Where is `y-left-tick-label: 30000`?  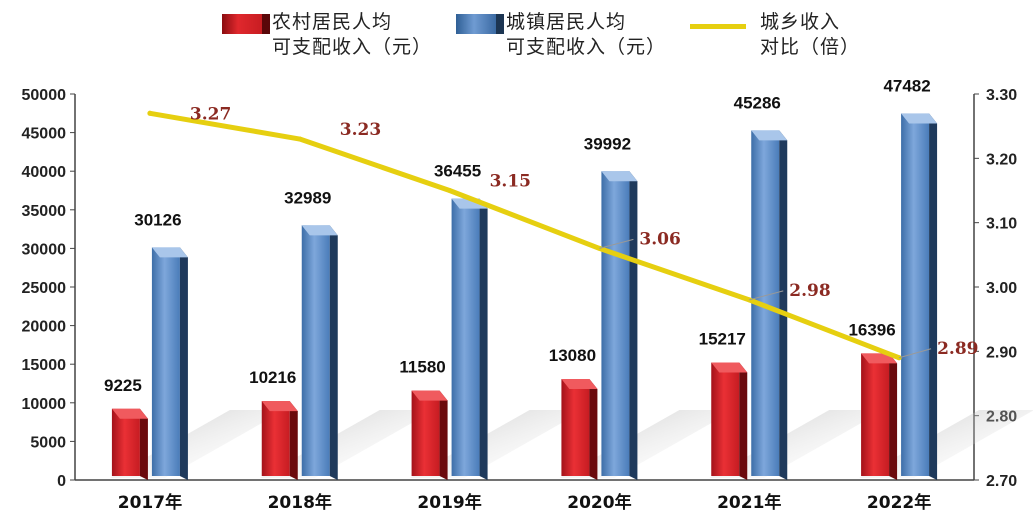 y-left-tick-label: 30000 is located at coordinates (44, 249).